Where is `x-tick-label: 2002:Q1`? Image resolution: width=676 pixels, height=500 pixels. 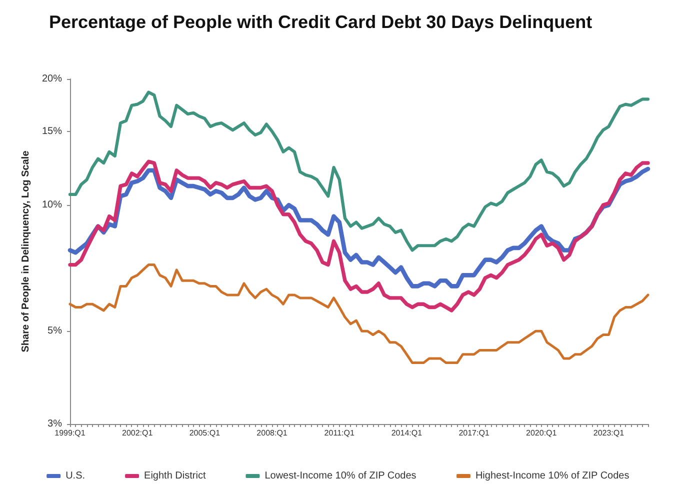 x-tick-label: 2002:Q1 is located at coordinates (138, 433).